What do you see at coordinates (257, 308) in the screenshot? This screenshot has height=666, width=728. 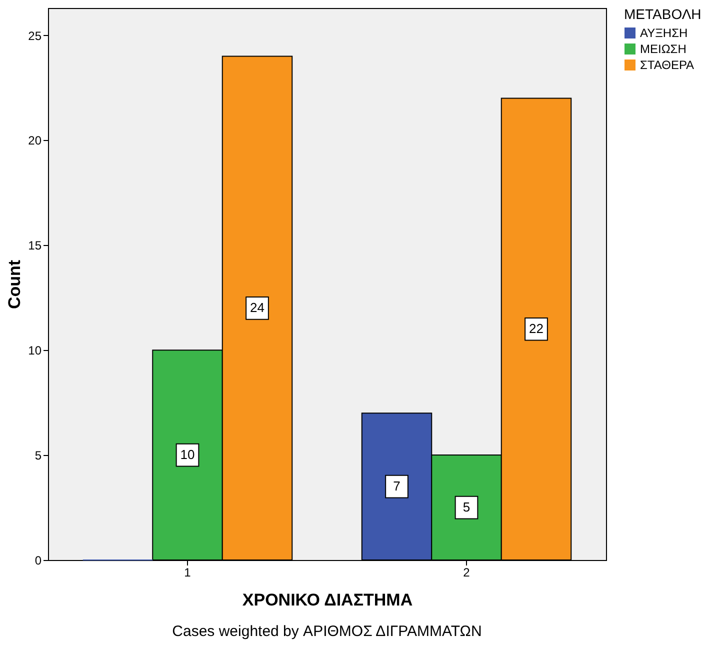 I see `data-label: 24` at bounding box center [257, 308].